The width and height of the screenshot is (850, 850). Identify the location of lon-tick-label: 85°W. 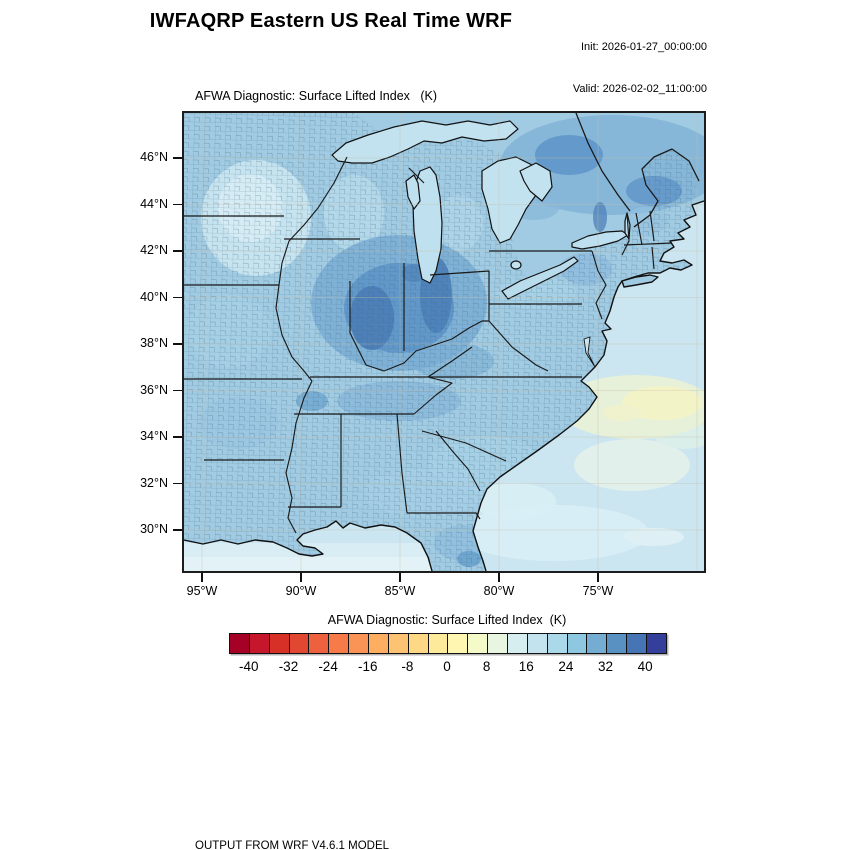
(400, 591).